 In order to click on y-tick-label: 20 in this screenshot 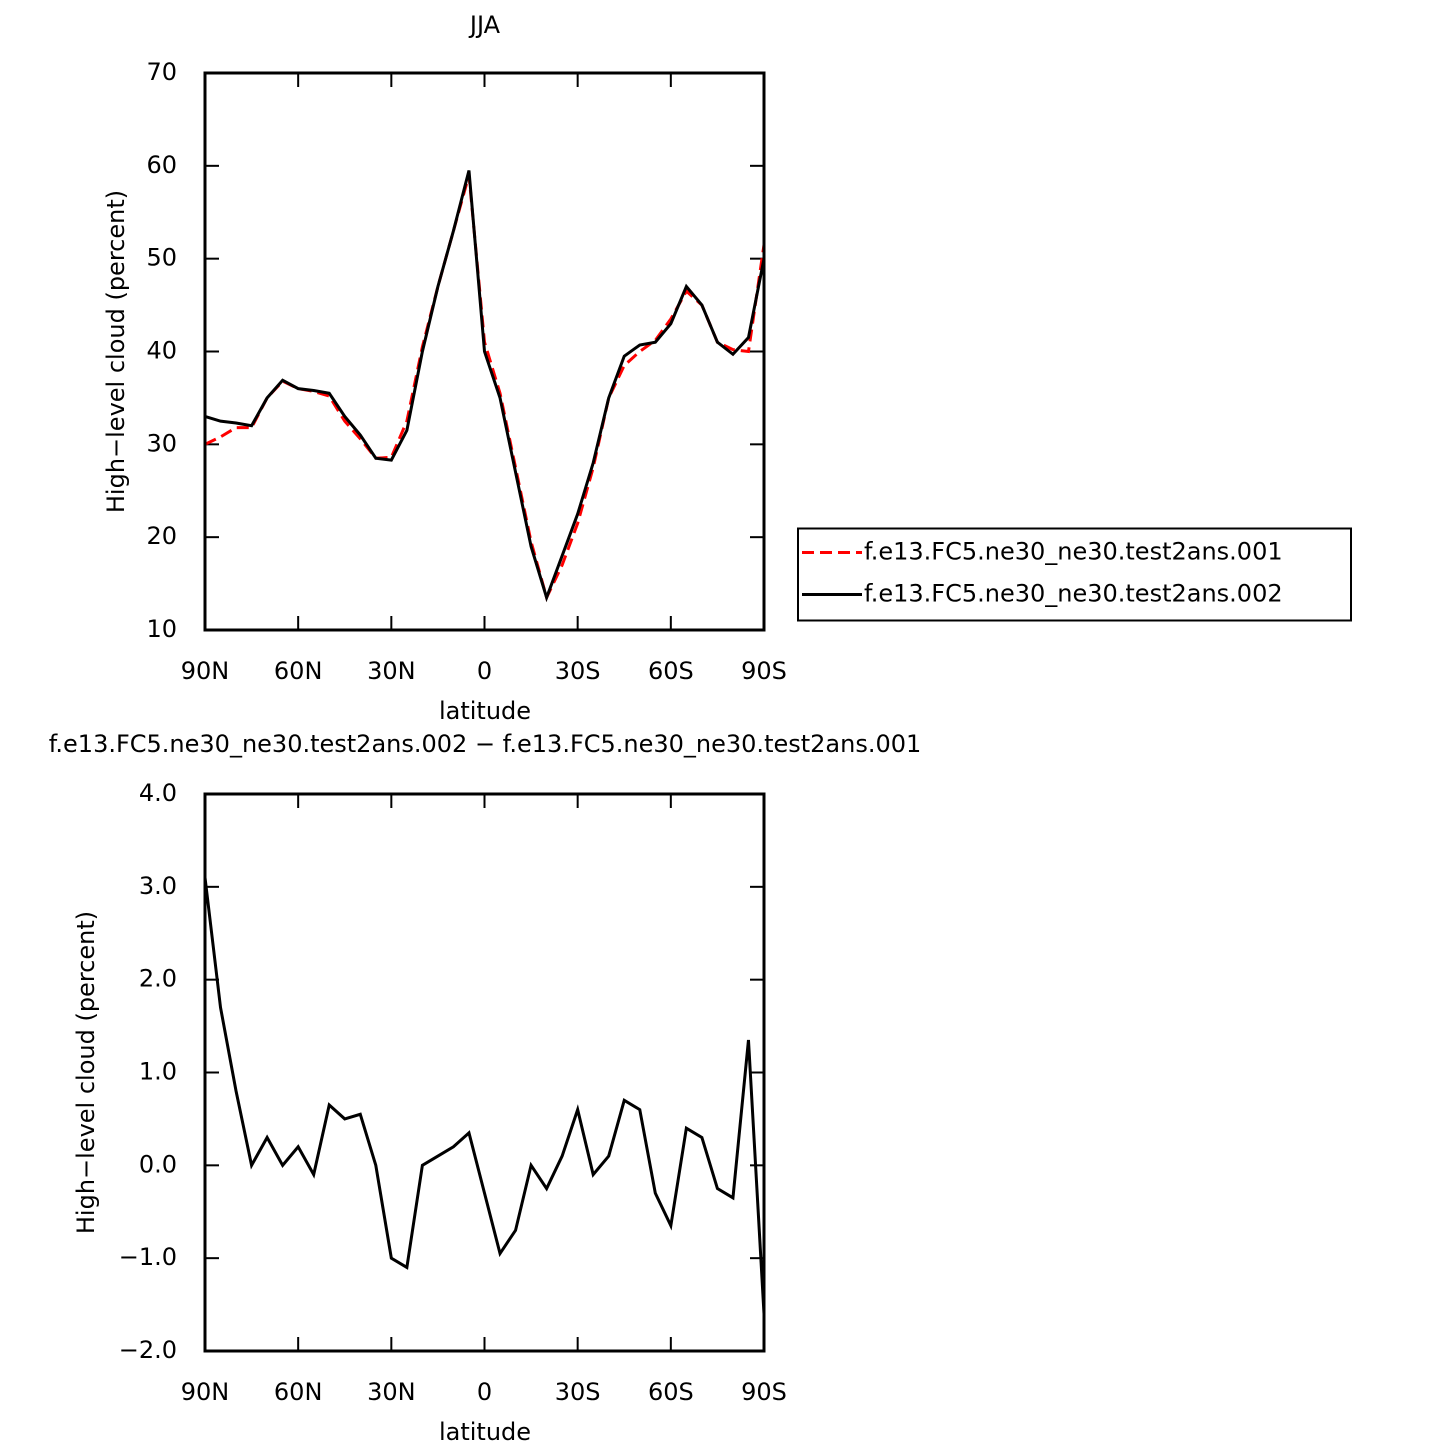, I will do `click(161, 536)`.